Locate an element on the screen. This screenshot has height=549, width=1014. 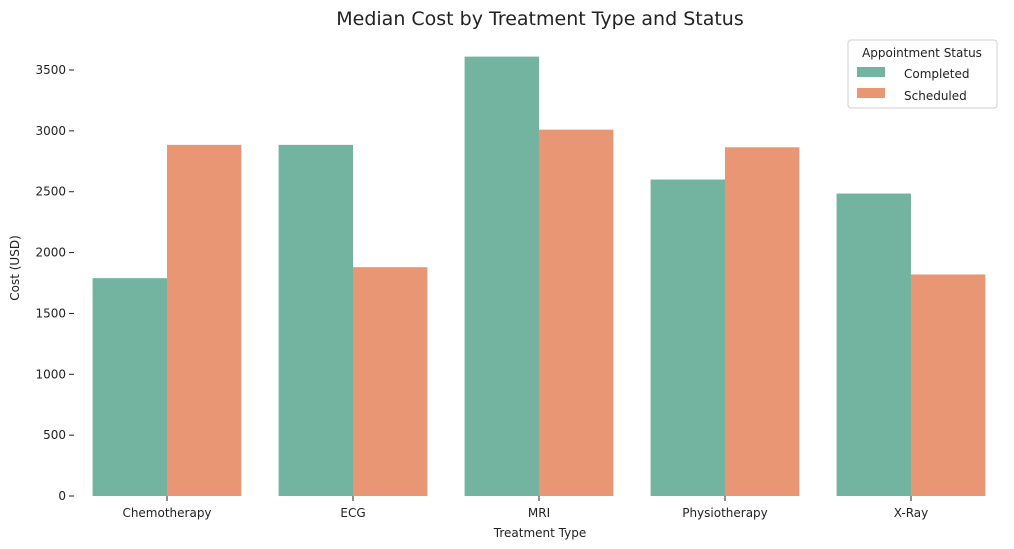
x-tick-label: X-Ray is located at coordinates (911, 513).